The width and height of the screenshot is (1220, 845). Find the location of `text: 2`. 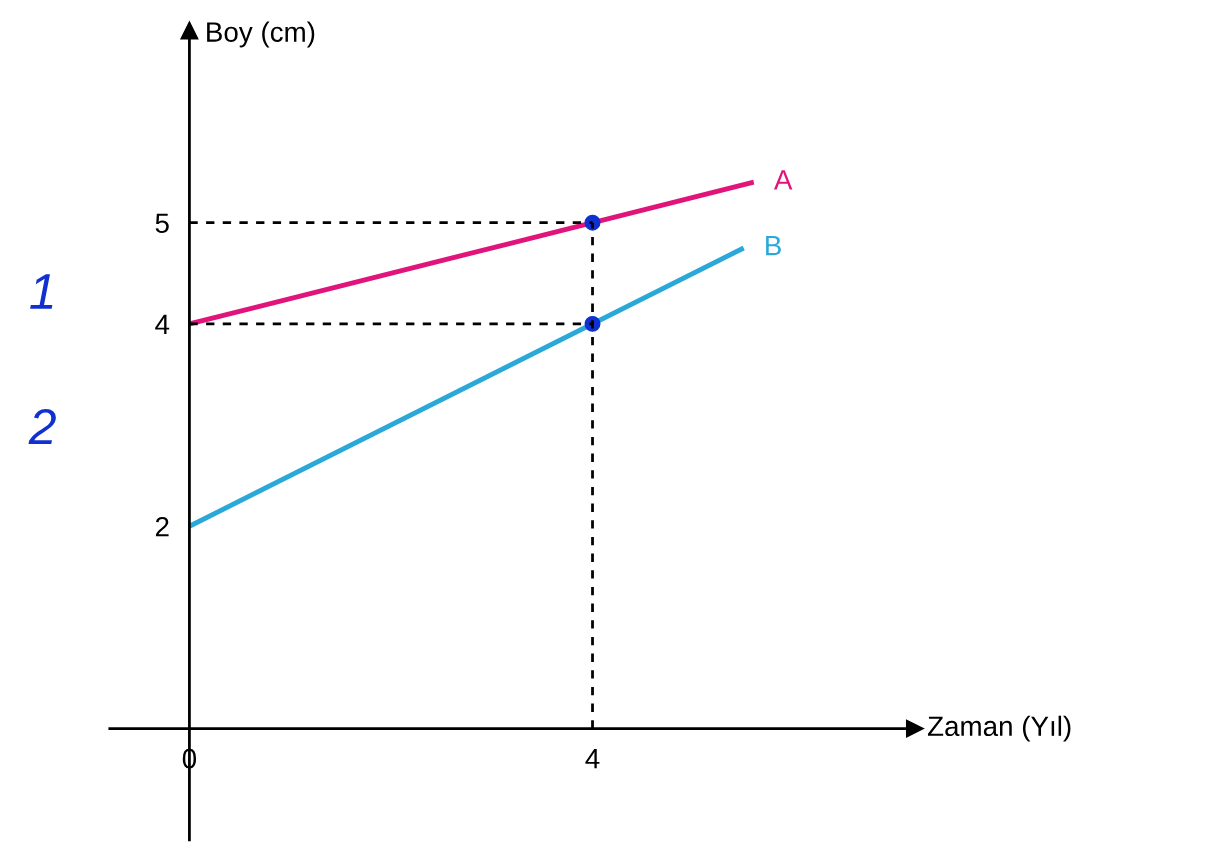

text: 2 is located at coordinates (42, 426).